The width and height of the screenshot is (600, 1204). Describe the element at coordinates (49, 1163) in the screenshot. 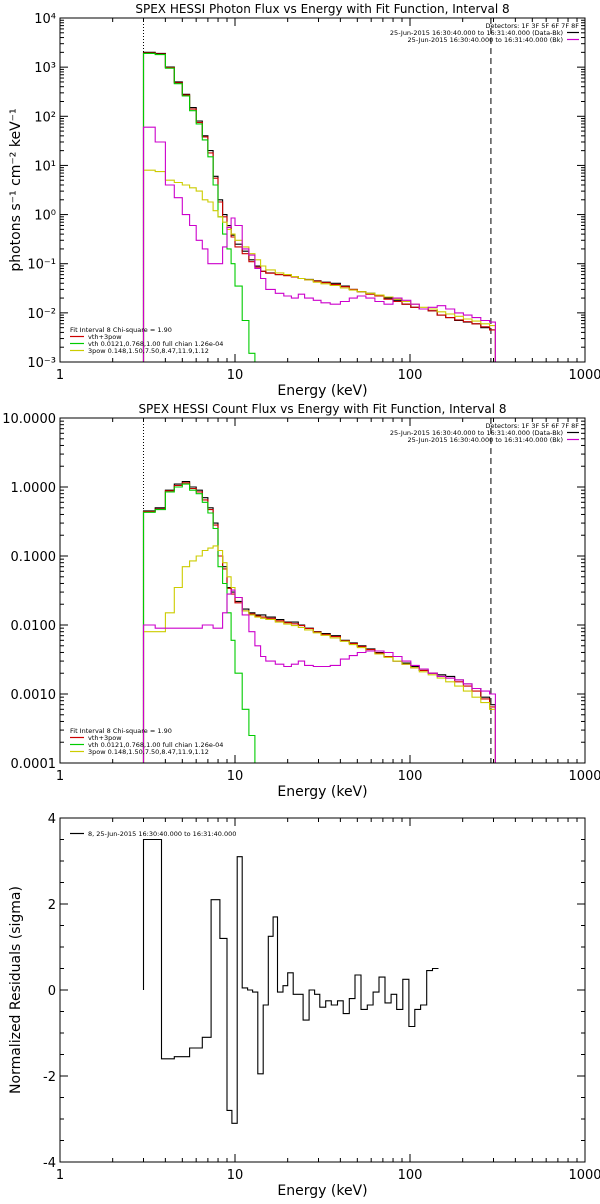

I see `y-tick-label: -4` at that location.